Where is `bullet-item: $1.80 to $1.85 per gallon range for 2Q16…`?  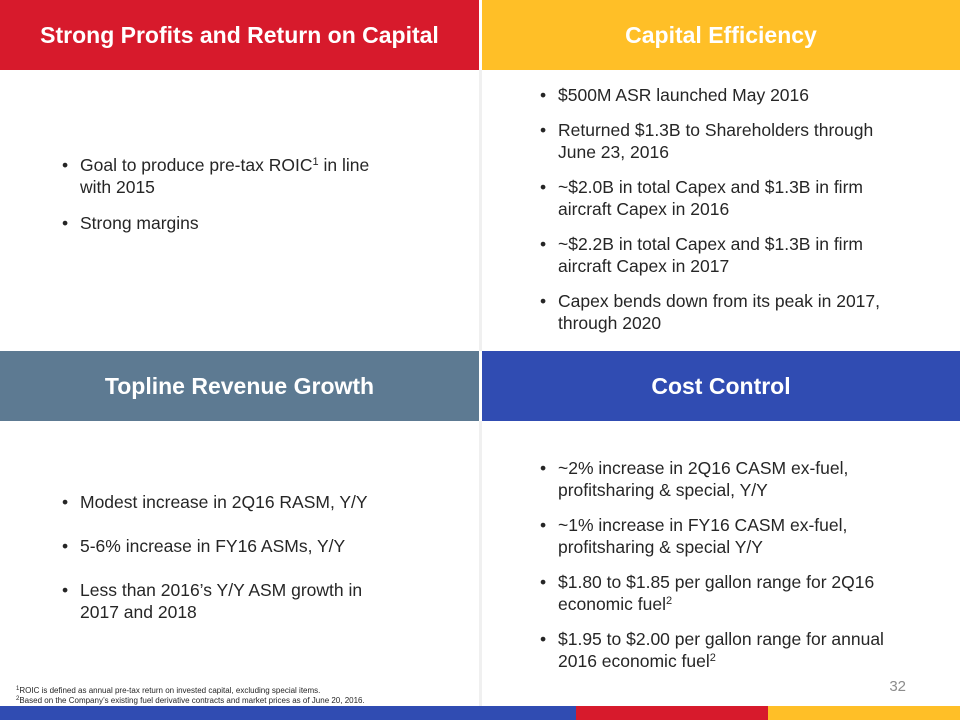
bullet-item: $1.80 to $1.85 per gallon range for 2Q16… is located at coordinates (730, 593).